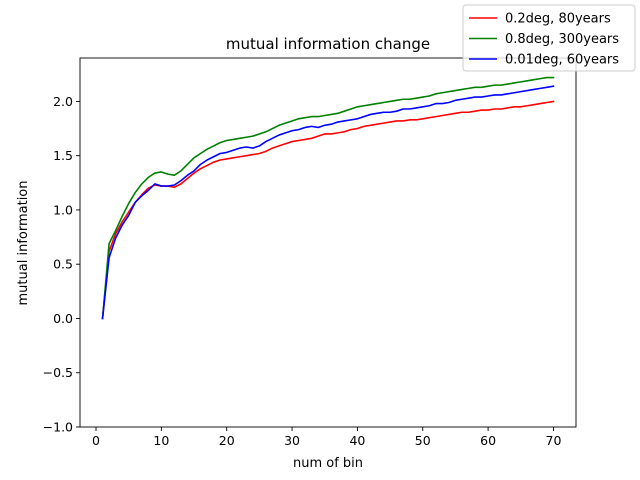  What do you see at coordinates (63, 264) in the screenshot?
I see `y-tick-label: 0.5` at bounding box center [63, 264].